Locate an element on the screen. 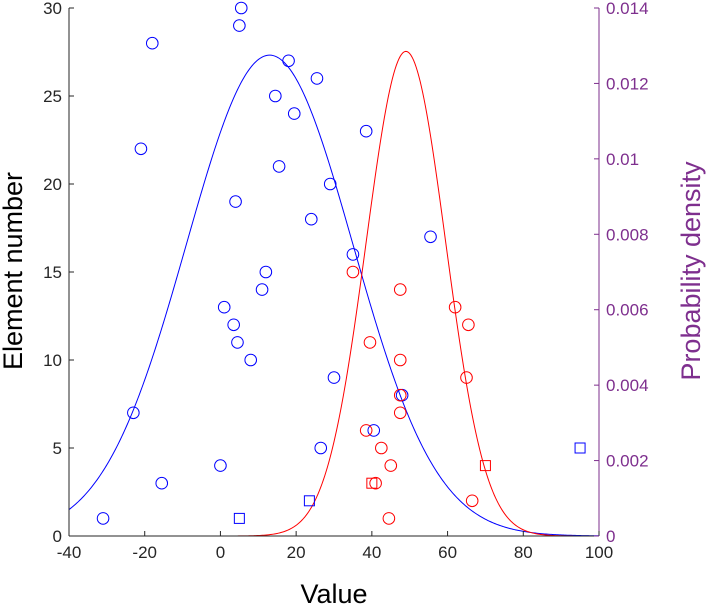  x-tick-label: 80 is located at coordinates (523, 552).